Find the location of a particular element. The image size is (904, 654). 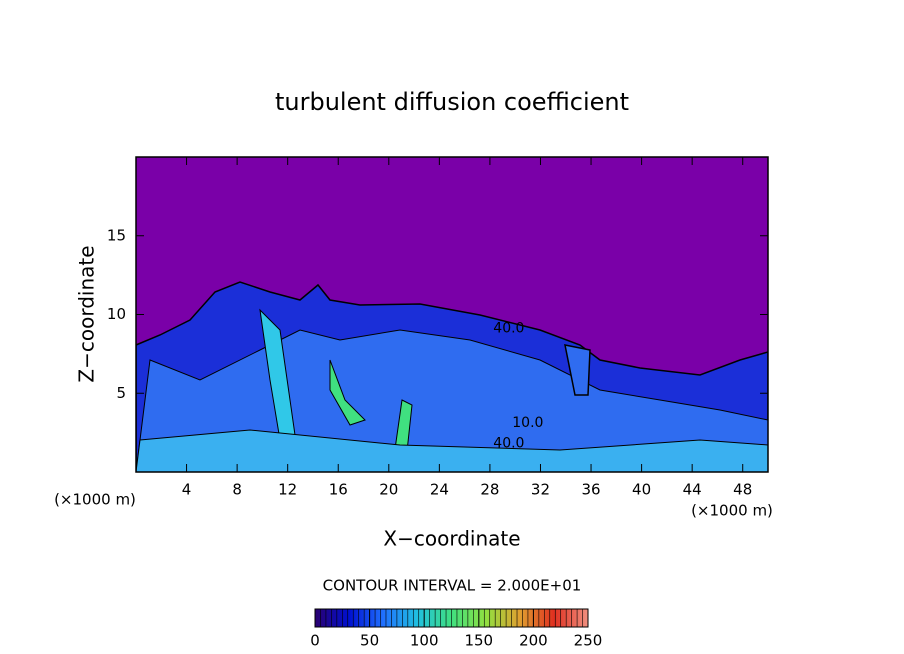

colorbar-tick-label: 200 is located at coordinates (533, 641).